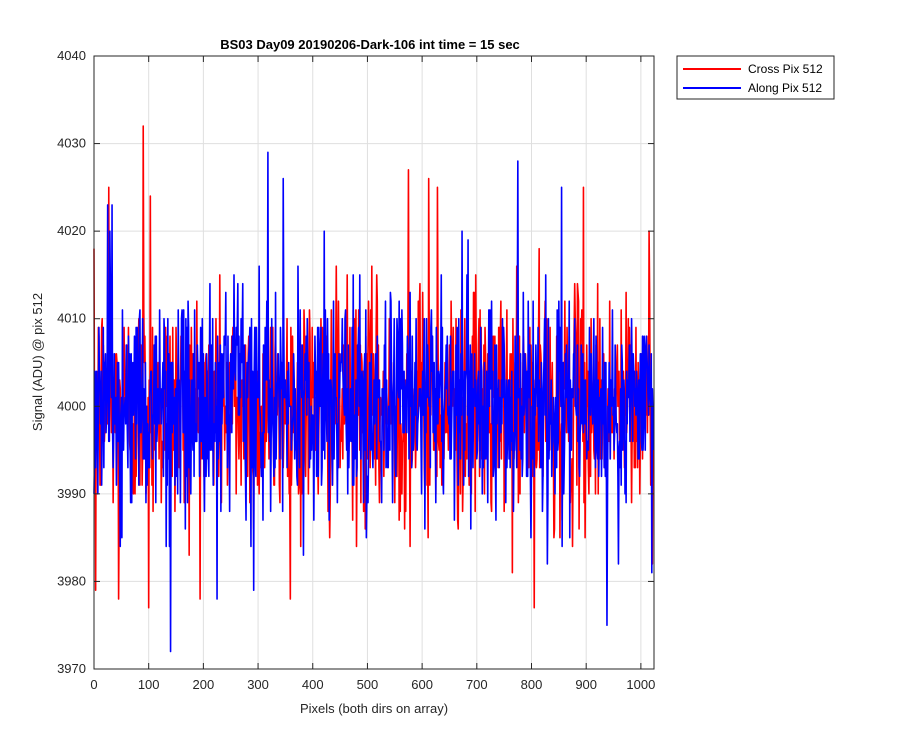 This screenshot has width=900, height=750. What do you see at coordinates (71, 55) in the screenshot?
I see `y-tick-label: 4040` at bounding box center [71, 55].